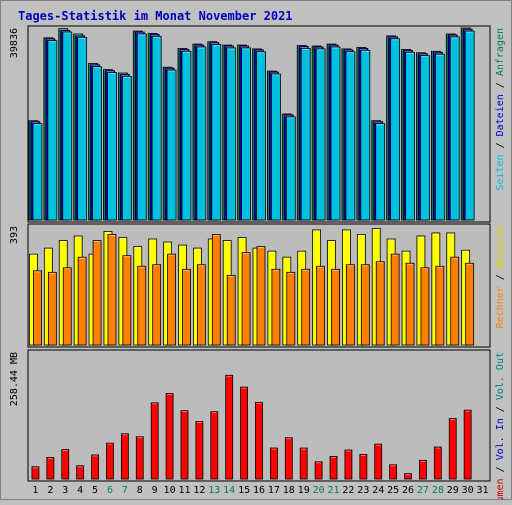 The width and height of the screenshot is (512, 505). Describe the element at coordinates (500, 426) in the screenshot. I see `legend-label: Volumen / Vol. In / Vol. Out` at that location.